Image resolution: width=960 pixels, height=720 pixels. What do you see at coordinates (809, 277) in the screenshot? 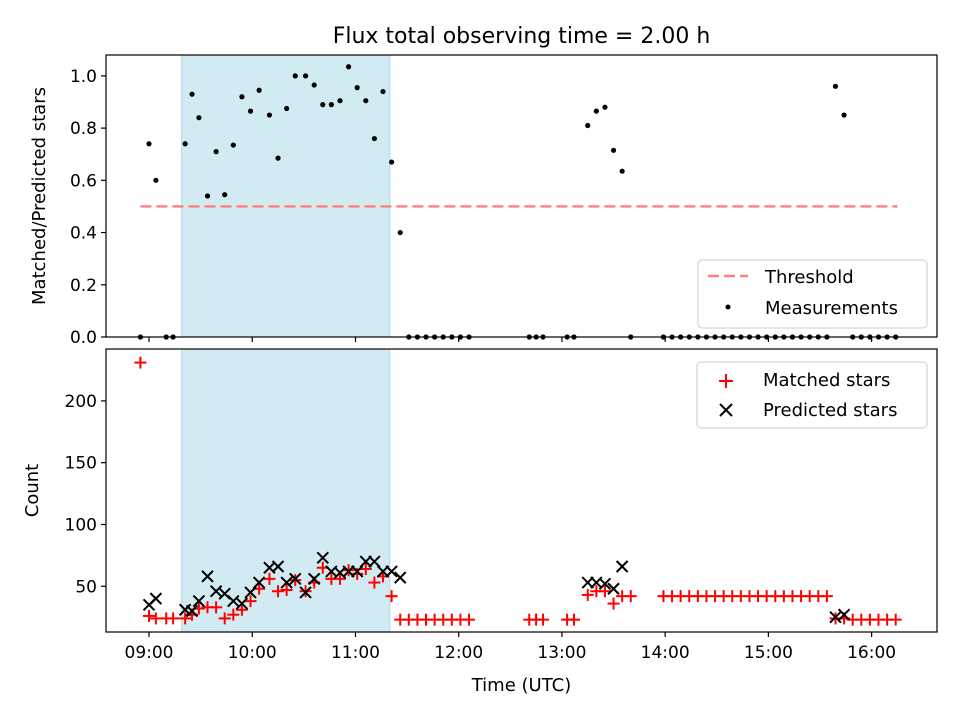
I see `legend-threshold-label: Threshold` at bounding box center [809, 277].